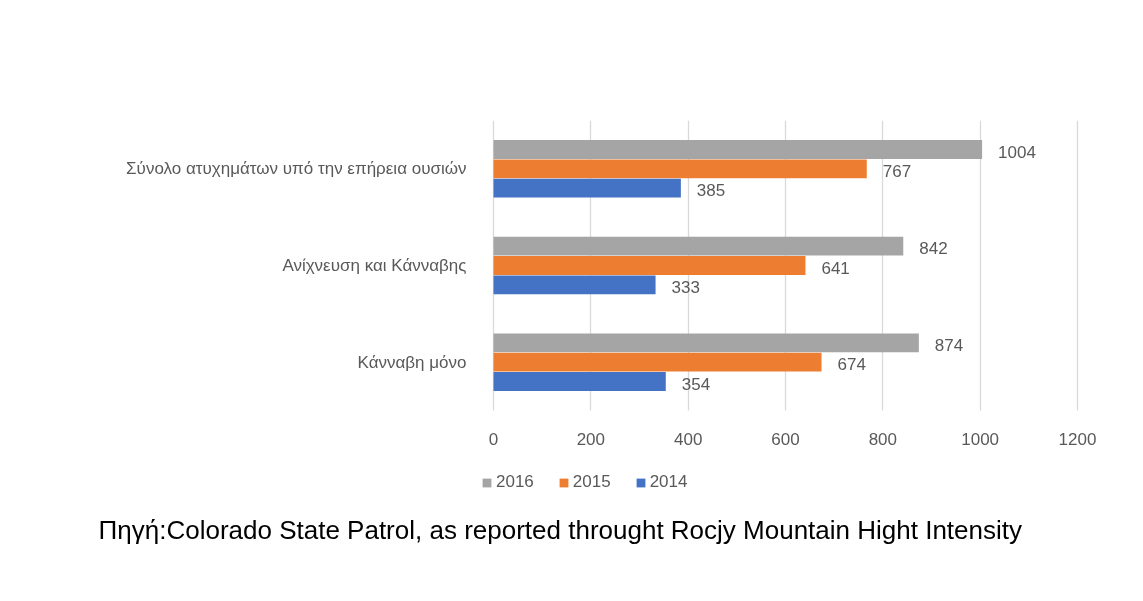  I want to click on data-label: 874, so click(949, 345).